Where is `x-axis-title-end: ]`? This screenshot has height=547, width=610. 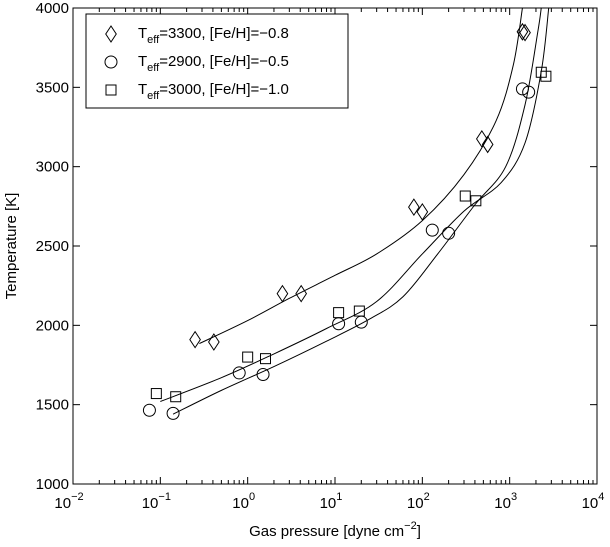
x-axis-title-end: ] is located at coordinates (419, 531).